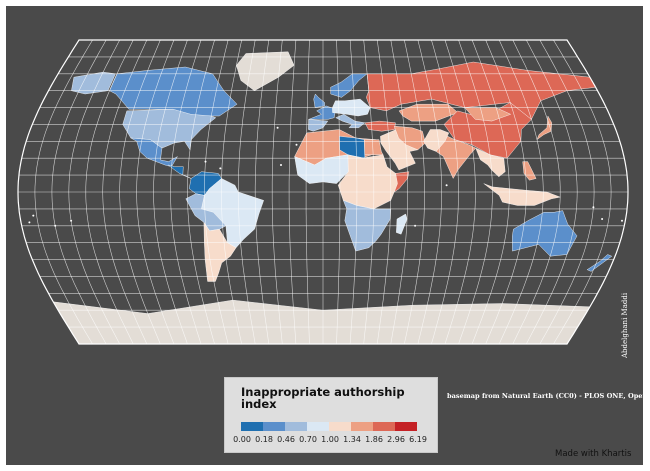 The height and width of the screenshot is (471, 650). I want to click on country-philippines, so click(529, 171).